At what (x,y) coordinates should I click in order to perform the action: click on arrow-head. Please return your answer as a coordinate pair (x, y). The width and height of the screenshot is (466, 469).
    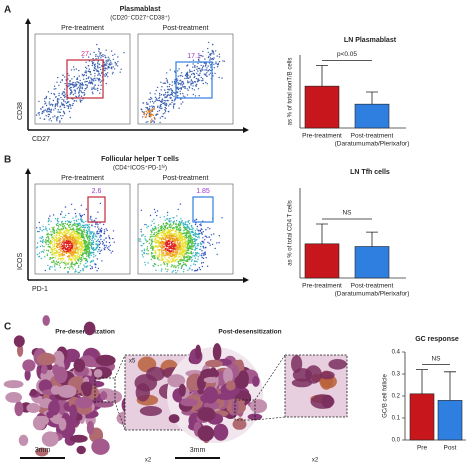
    Looking at the image, I should click on (246, 130).